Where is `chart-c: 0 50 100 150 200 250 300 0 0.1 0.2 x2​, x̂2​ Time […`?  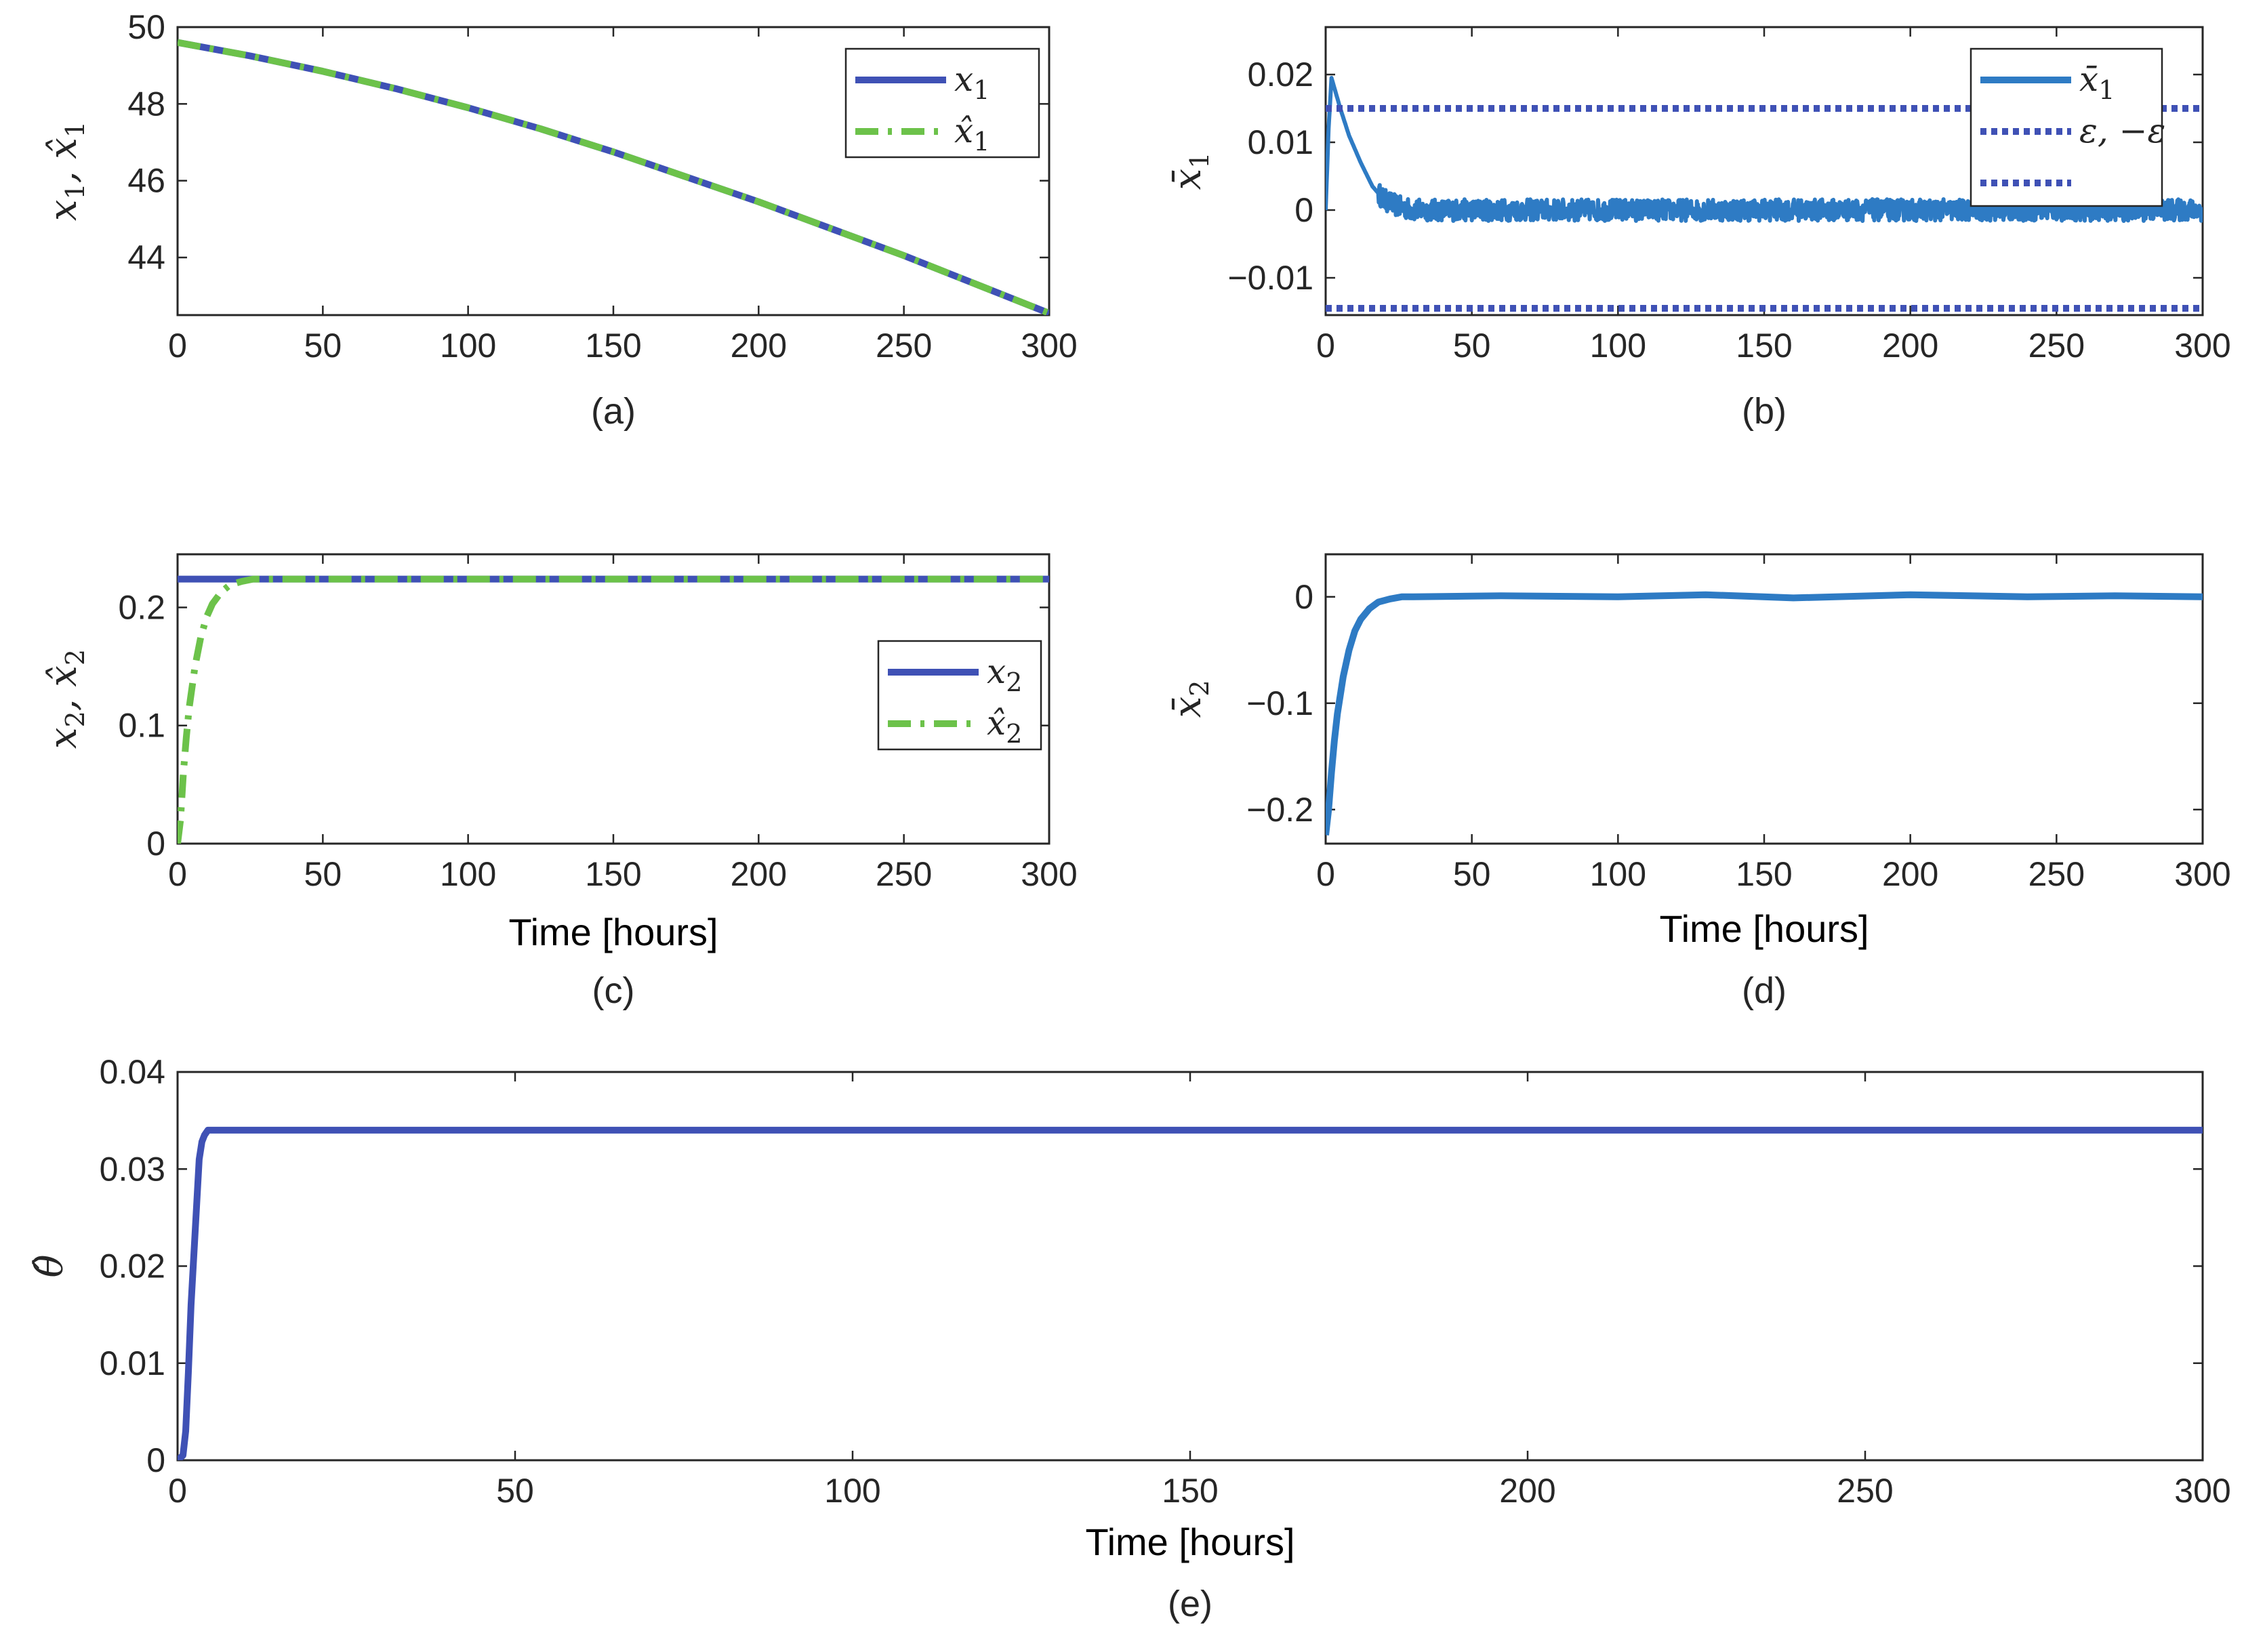
chart-c: 0 50 100 150 200 250 300 0 0.1 0.2 x2​, x̂2​ Time [… is located at coordinates (559, 782).